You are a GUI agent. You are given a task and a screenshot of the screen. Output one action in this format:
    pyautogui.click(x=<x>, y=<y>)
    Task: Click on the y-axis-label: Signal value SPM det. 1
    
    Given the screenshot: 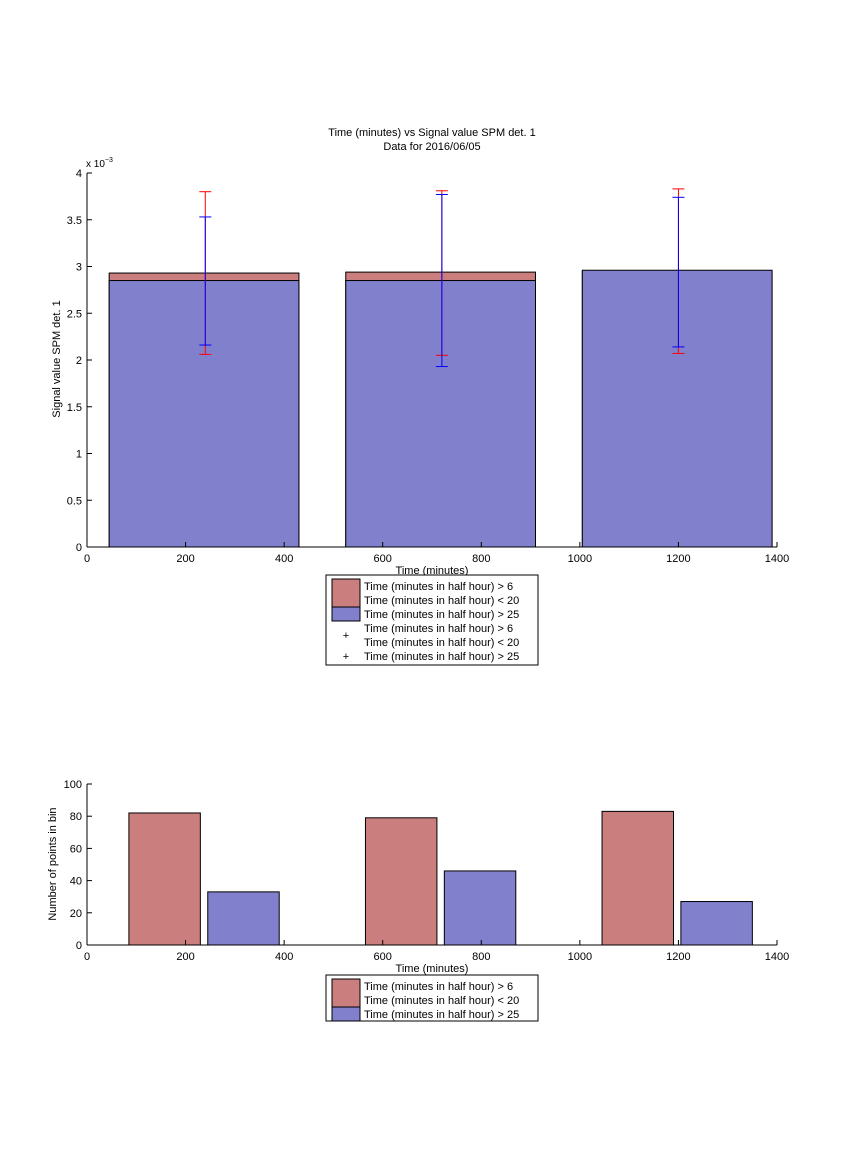 What is the action you would take?
    pyautogui.click(x=57, y=358)
    